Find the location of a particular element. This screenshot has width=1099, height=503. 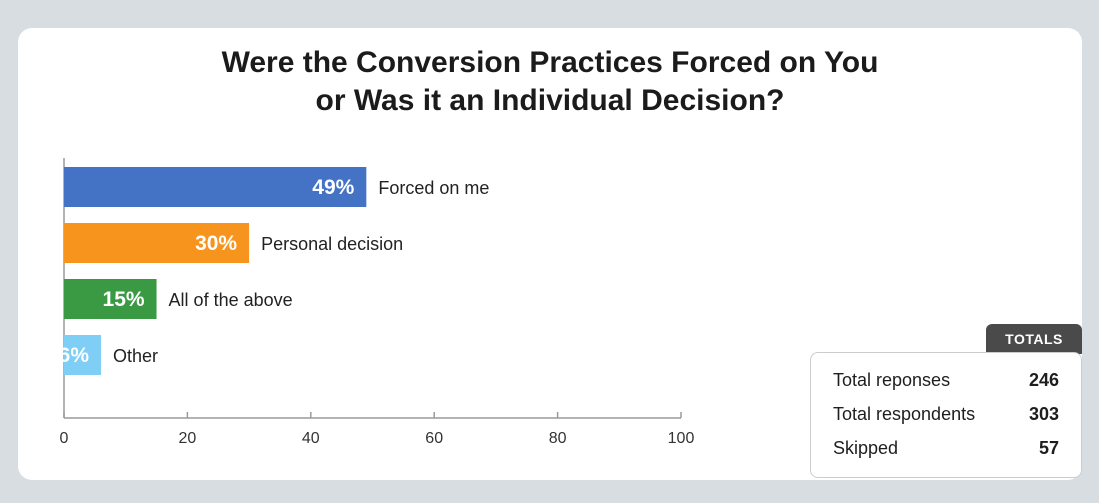

x-tick-label: 80 is located at coordinates (558, 438).